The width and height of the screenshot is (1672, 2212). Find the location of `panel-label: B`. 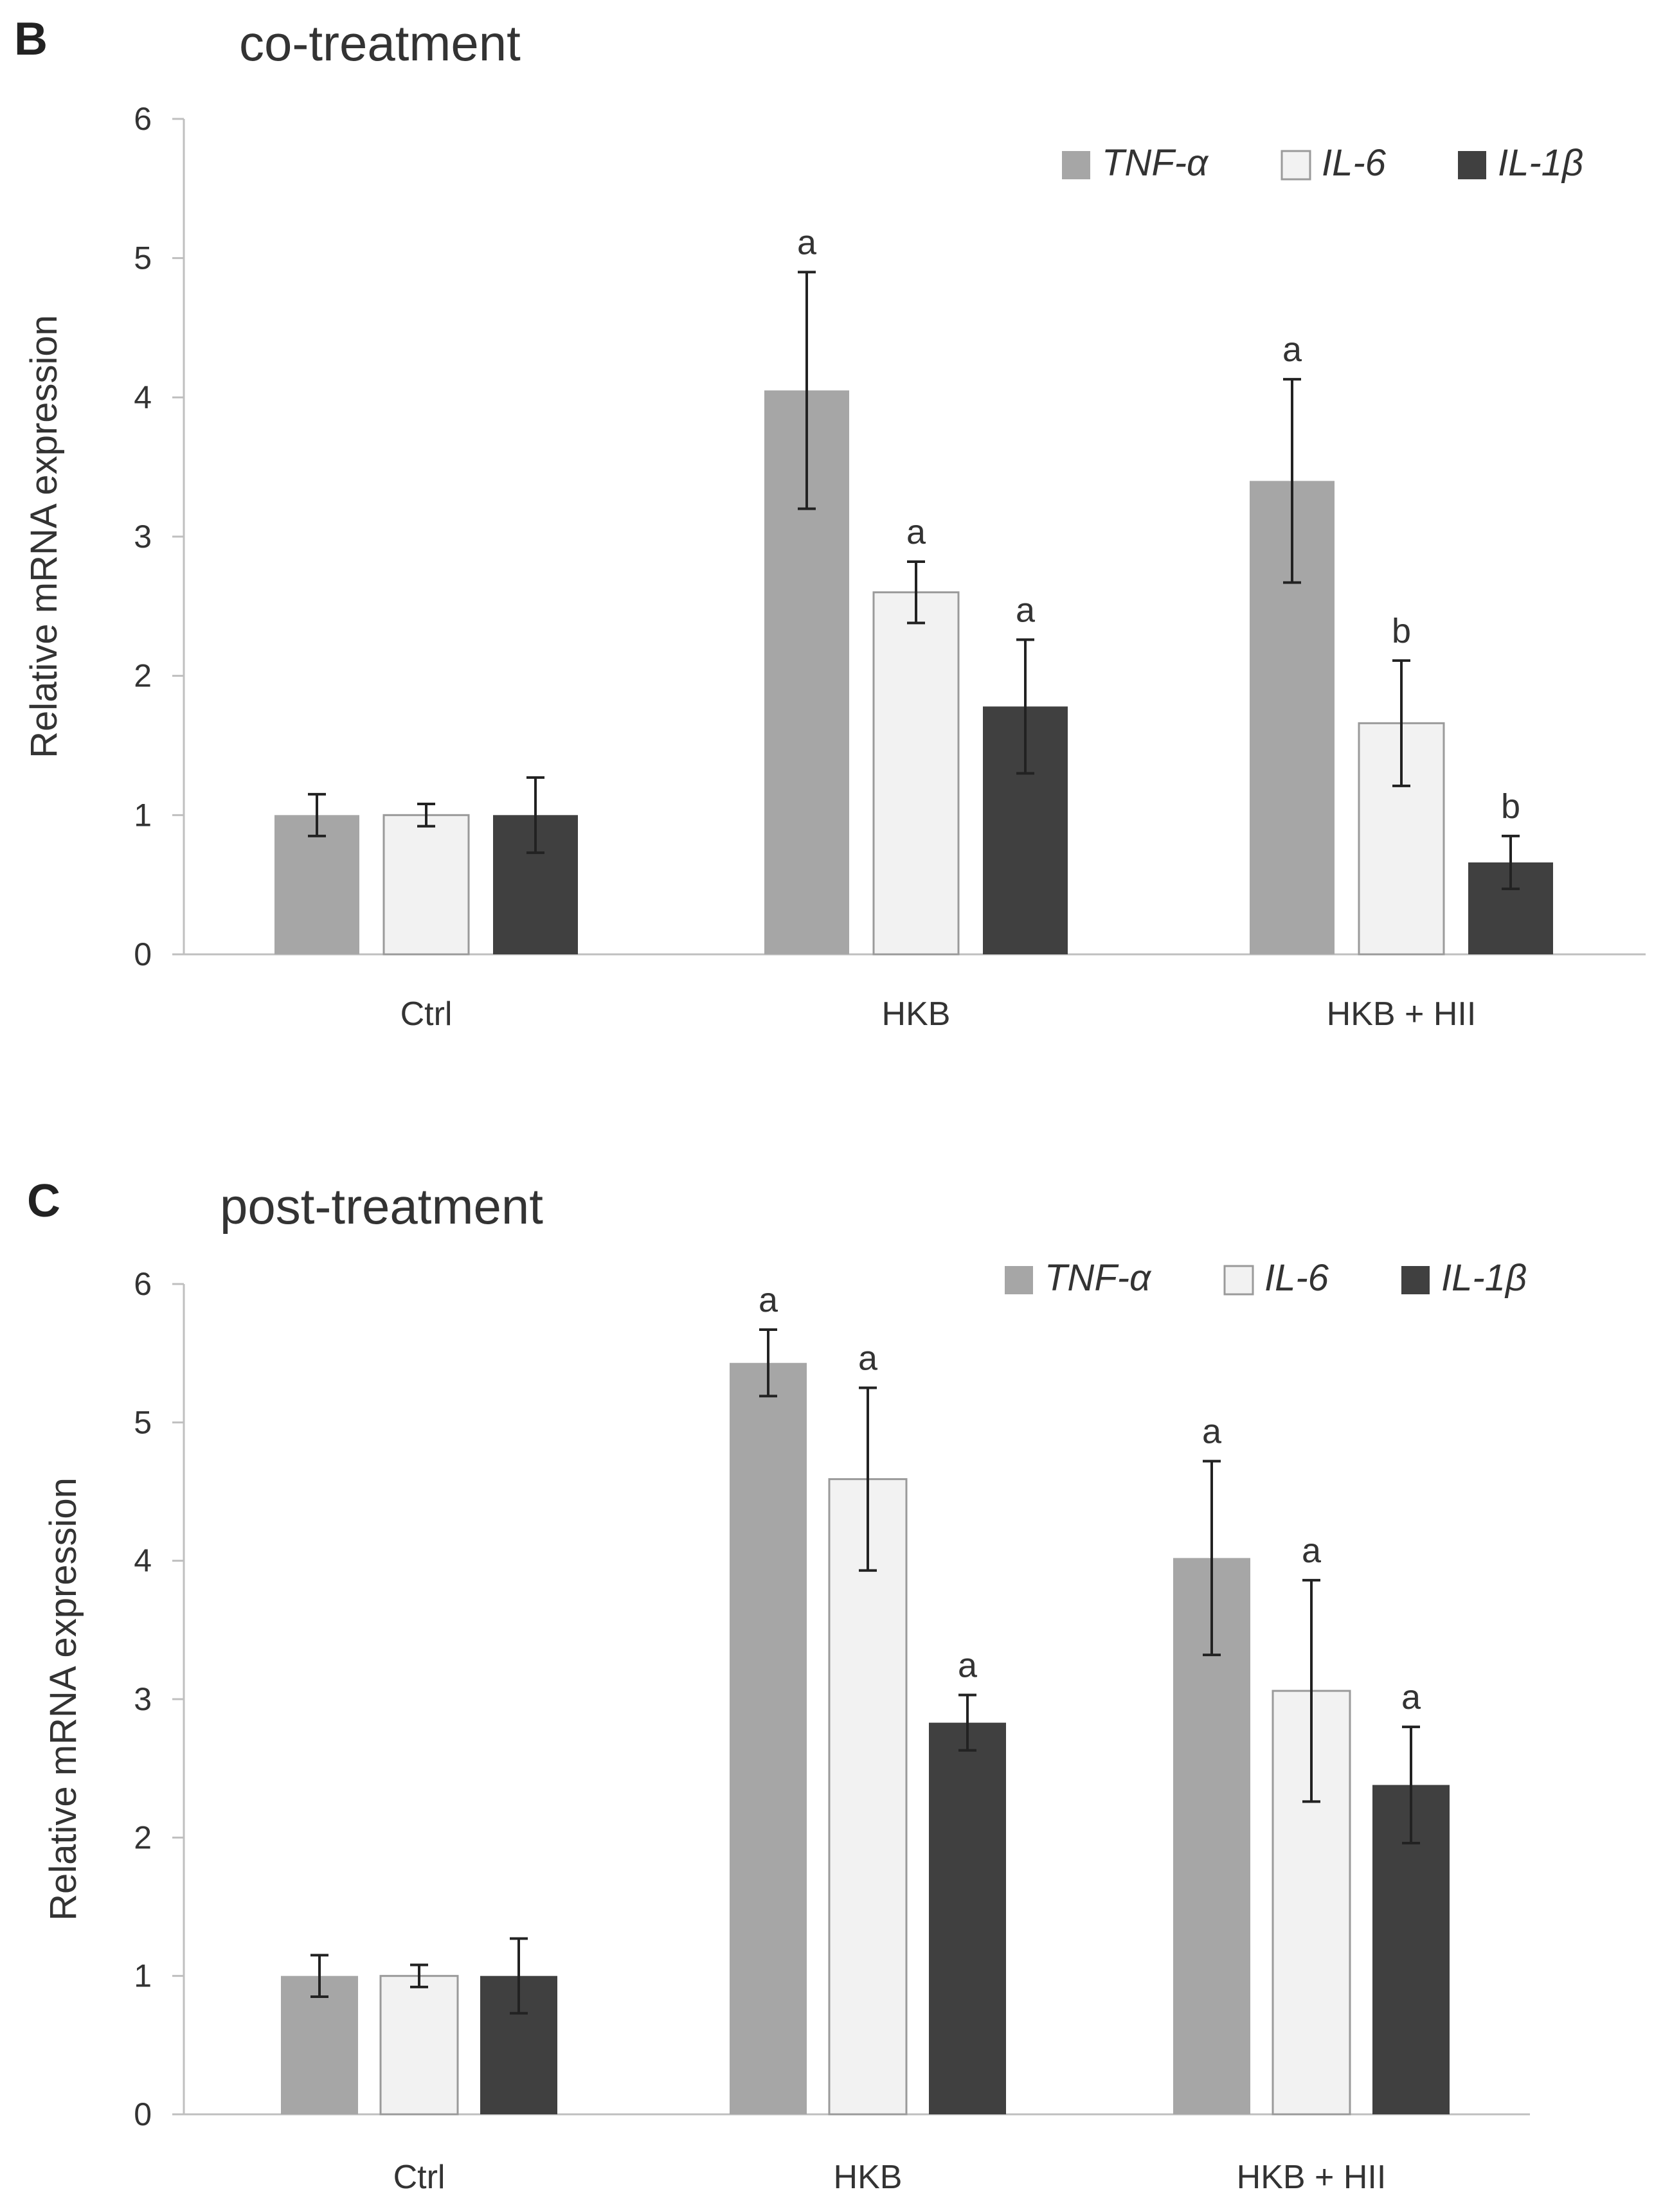

panel-label: B is located at coordinates (31, 39).